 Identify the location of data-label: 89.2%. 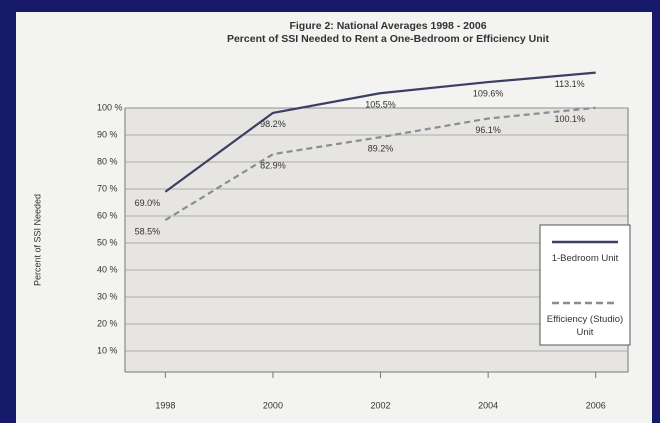
(381, 149).